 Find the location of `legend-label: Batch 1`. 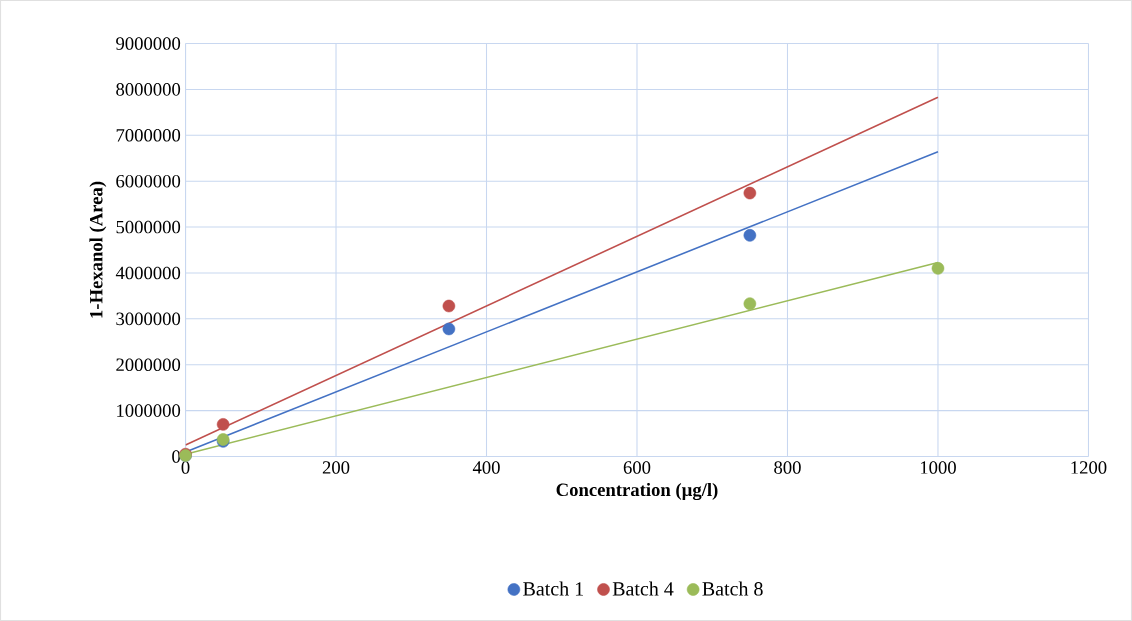

legend-label: Batch 1 is located at coordinates (553, 588).